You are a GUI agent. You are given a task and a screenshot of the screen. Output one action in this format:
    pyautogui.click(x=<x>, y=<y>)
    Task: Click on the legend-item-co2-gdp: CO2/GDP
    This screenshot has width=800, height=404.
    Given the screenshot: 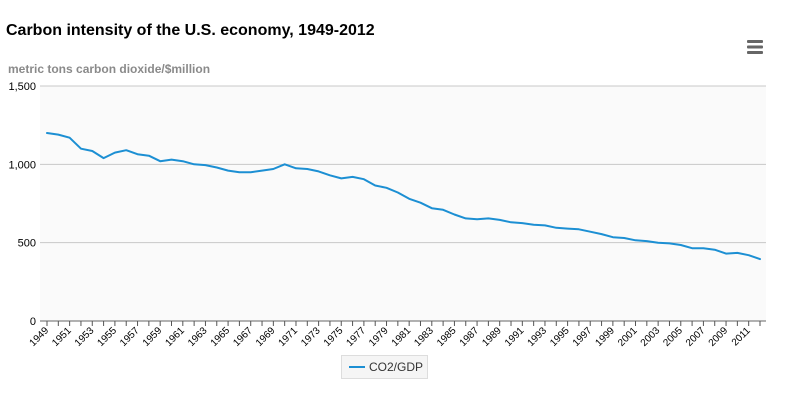 What is the action you would take?
    pyautogui.click(x=384, y=367)
    